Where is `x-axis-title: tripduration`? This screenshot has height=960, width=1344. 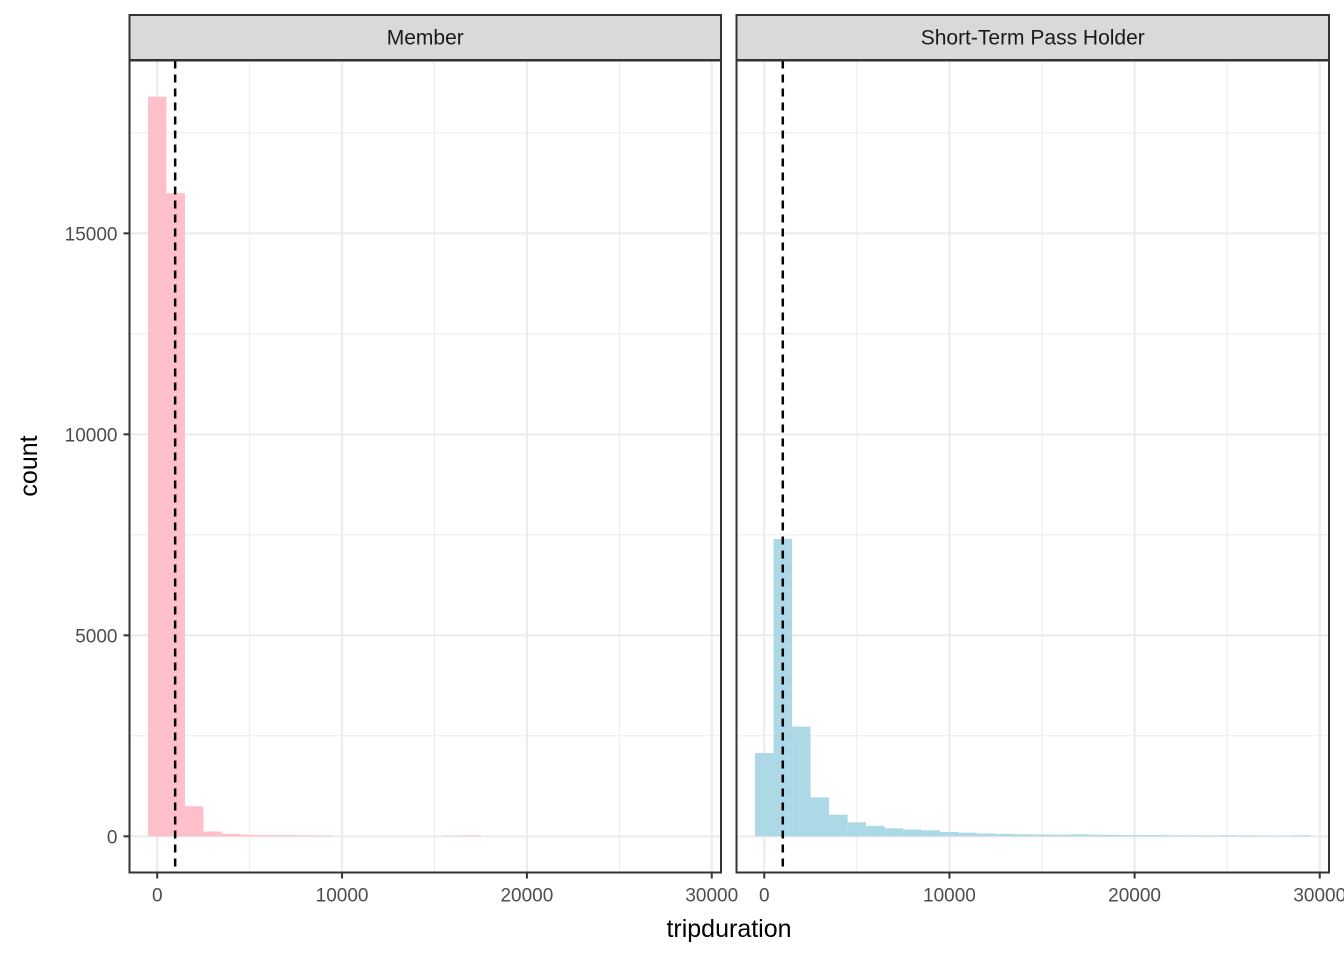
x-axis-title: tripduration is located at coordinates (728, 929).